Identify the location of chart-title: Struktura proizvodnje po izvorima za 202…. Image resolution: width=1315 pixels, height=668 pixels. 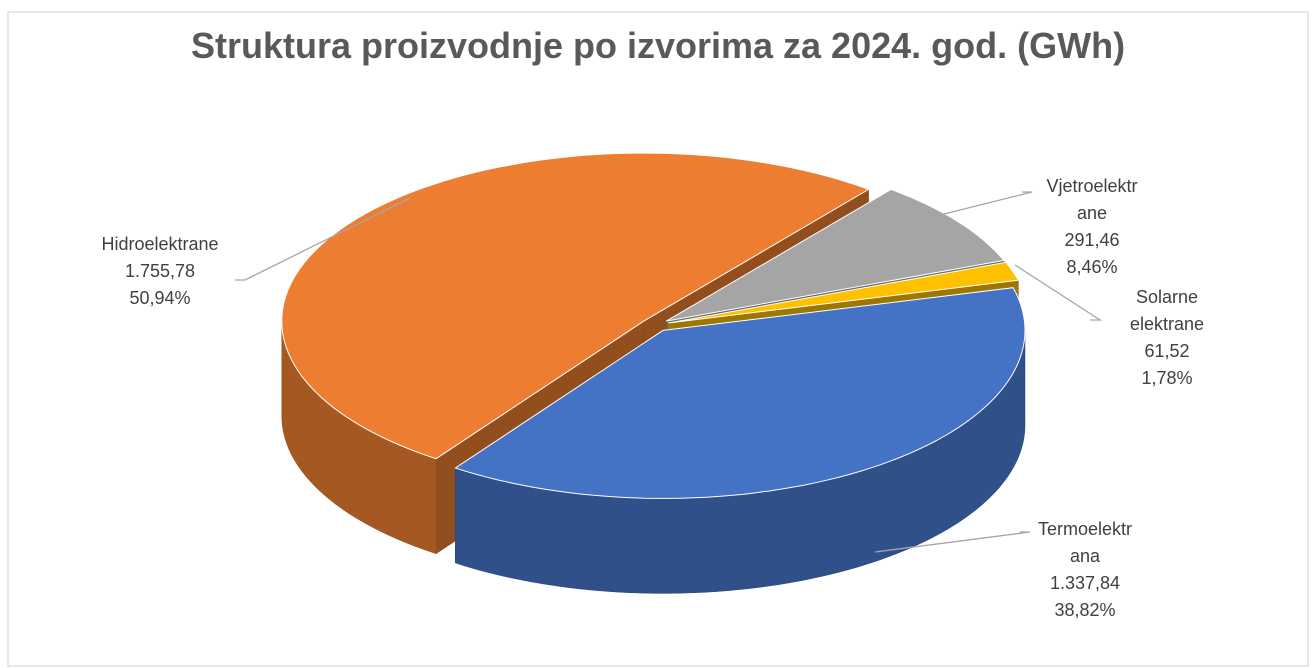
(658, 45).